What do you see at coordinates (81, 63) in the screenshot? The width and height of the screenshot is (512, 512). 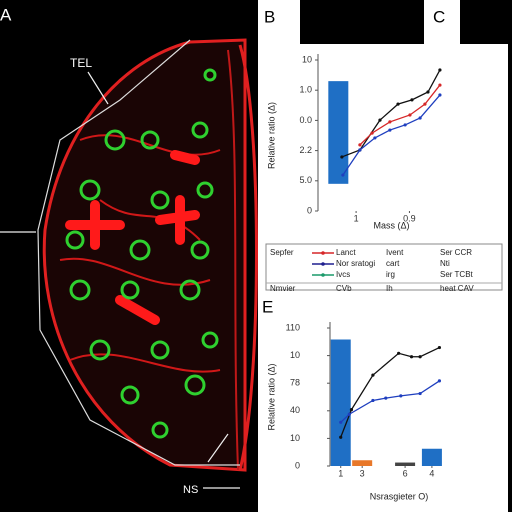 I see `annotation: TEL` at bounding box center [81, 63].